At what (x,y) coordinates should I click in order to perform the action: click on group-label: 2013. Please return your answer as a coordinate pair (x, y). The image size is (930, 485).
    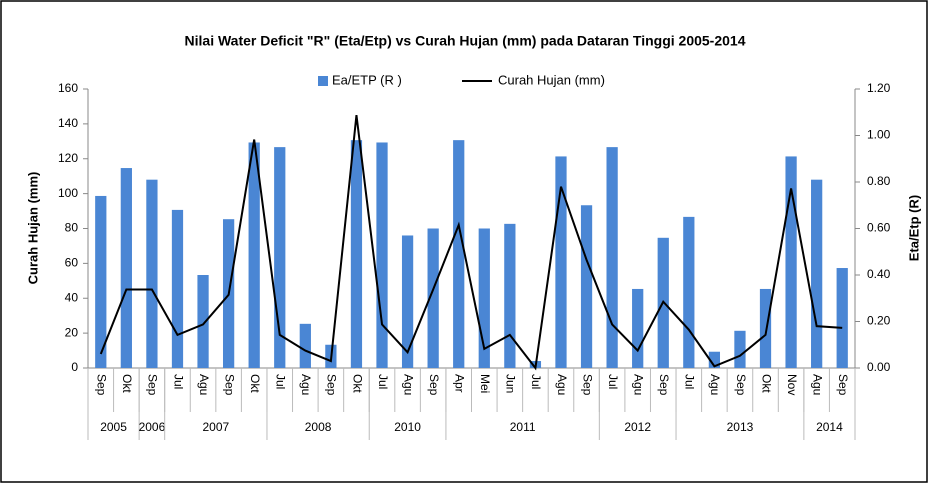
    Looking at the image, I should click on (740, 427).